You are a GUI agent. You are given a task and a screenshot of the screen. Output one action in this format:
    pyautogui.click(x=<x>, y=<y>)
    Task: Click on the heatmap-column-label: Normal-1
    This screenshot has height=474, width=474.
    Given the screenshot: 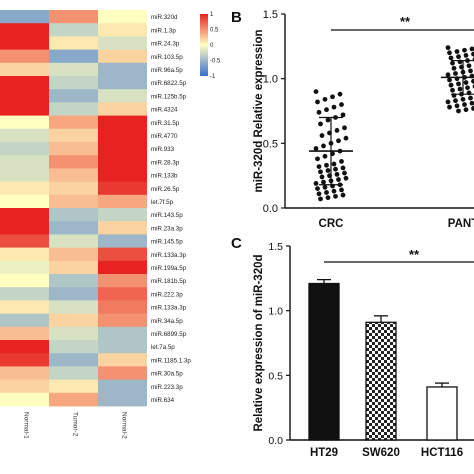 What is the action you would take?
    pyautogui.click(x=26, y=425)
    